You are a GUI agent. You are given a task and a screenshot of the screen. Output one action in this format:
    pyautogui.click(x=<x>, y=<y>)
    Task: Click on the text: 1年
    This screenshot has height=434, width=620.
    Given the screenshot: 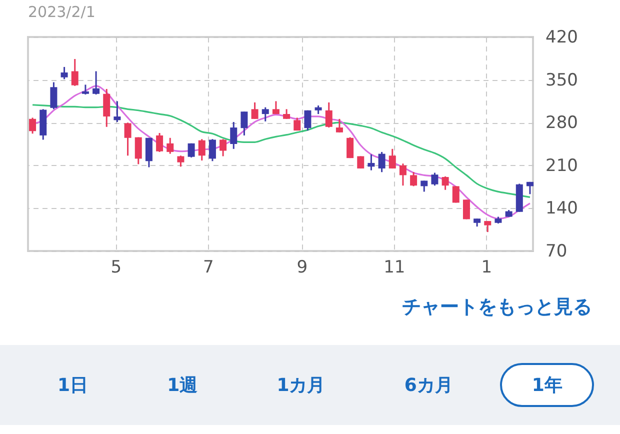 What is the action you would take?
    pyautogui.click(x=547, y=385)
    